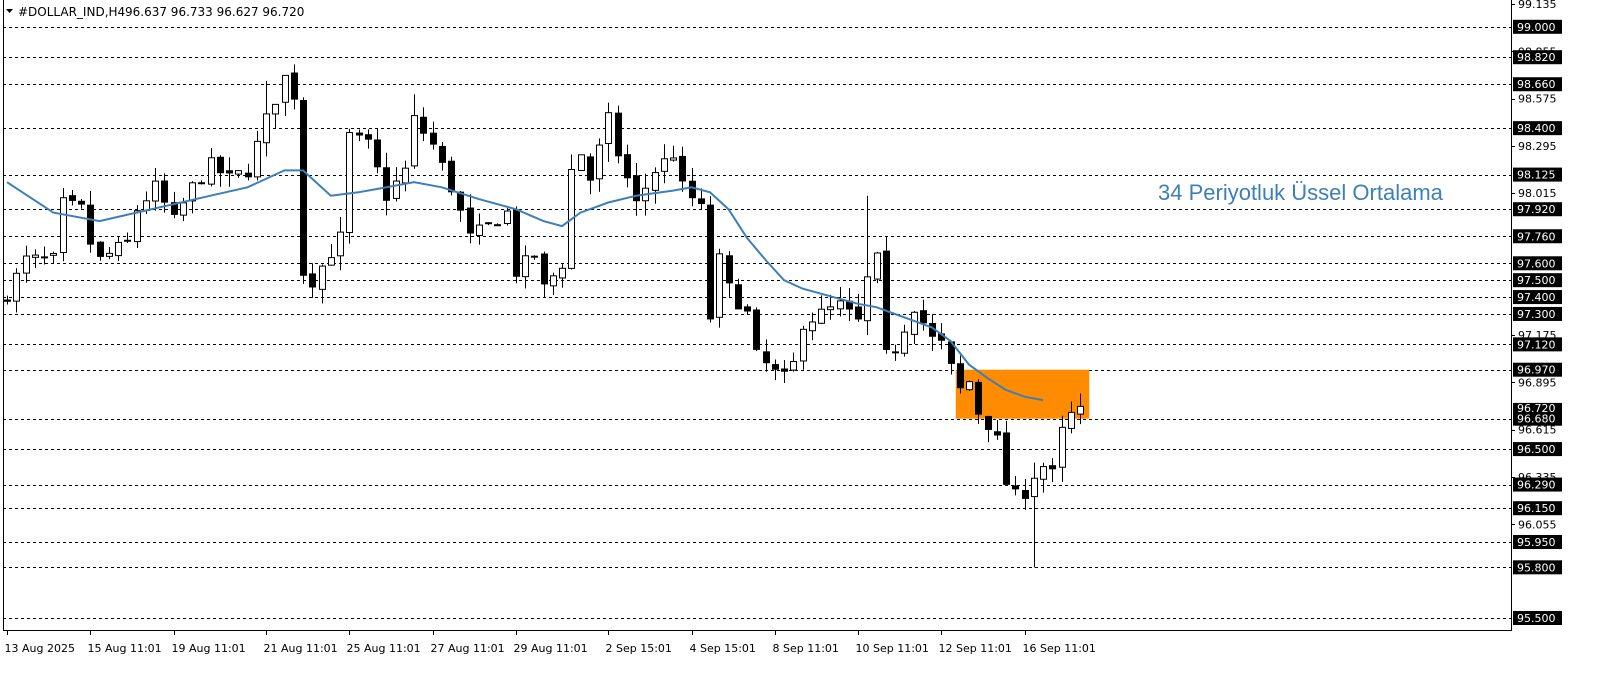  Describe the element at coordinates (1537, 193) in the screenshot. I see `price-tick-label: 98.015` at that location.